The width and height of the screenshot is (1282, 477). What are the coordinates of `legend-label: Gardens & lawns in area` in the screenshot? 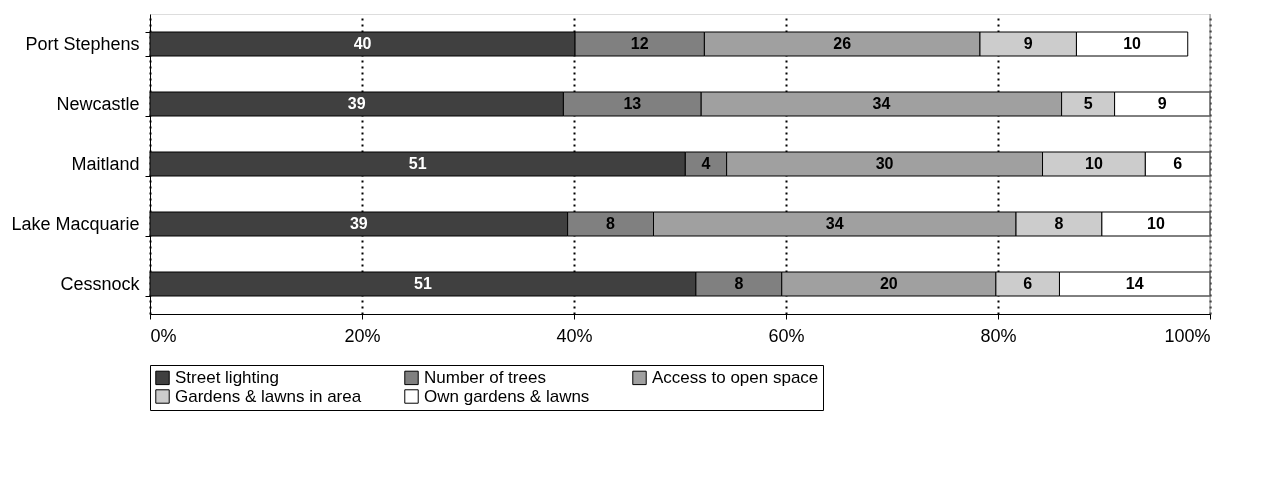 It's located at (268, 396).